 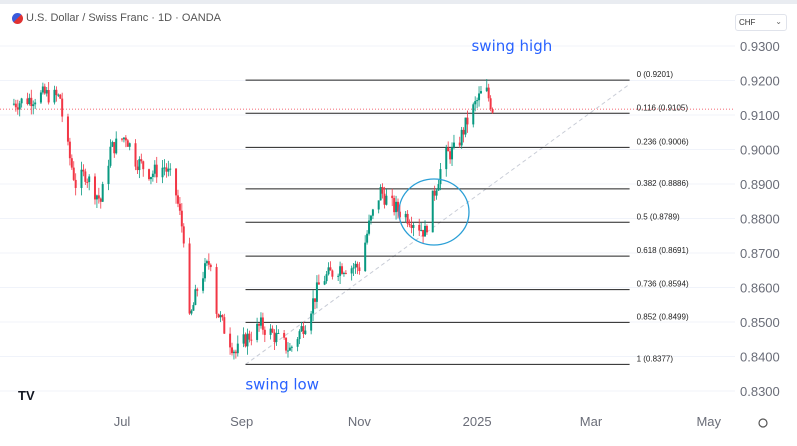 What do you see at coordinates (708, 421) in the screenshot?
I see `x-tick-label: May` at bounding box center [708, 421].